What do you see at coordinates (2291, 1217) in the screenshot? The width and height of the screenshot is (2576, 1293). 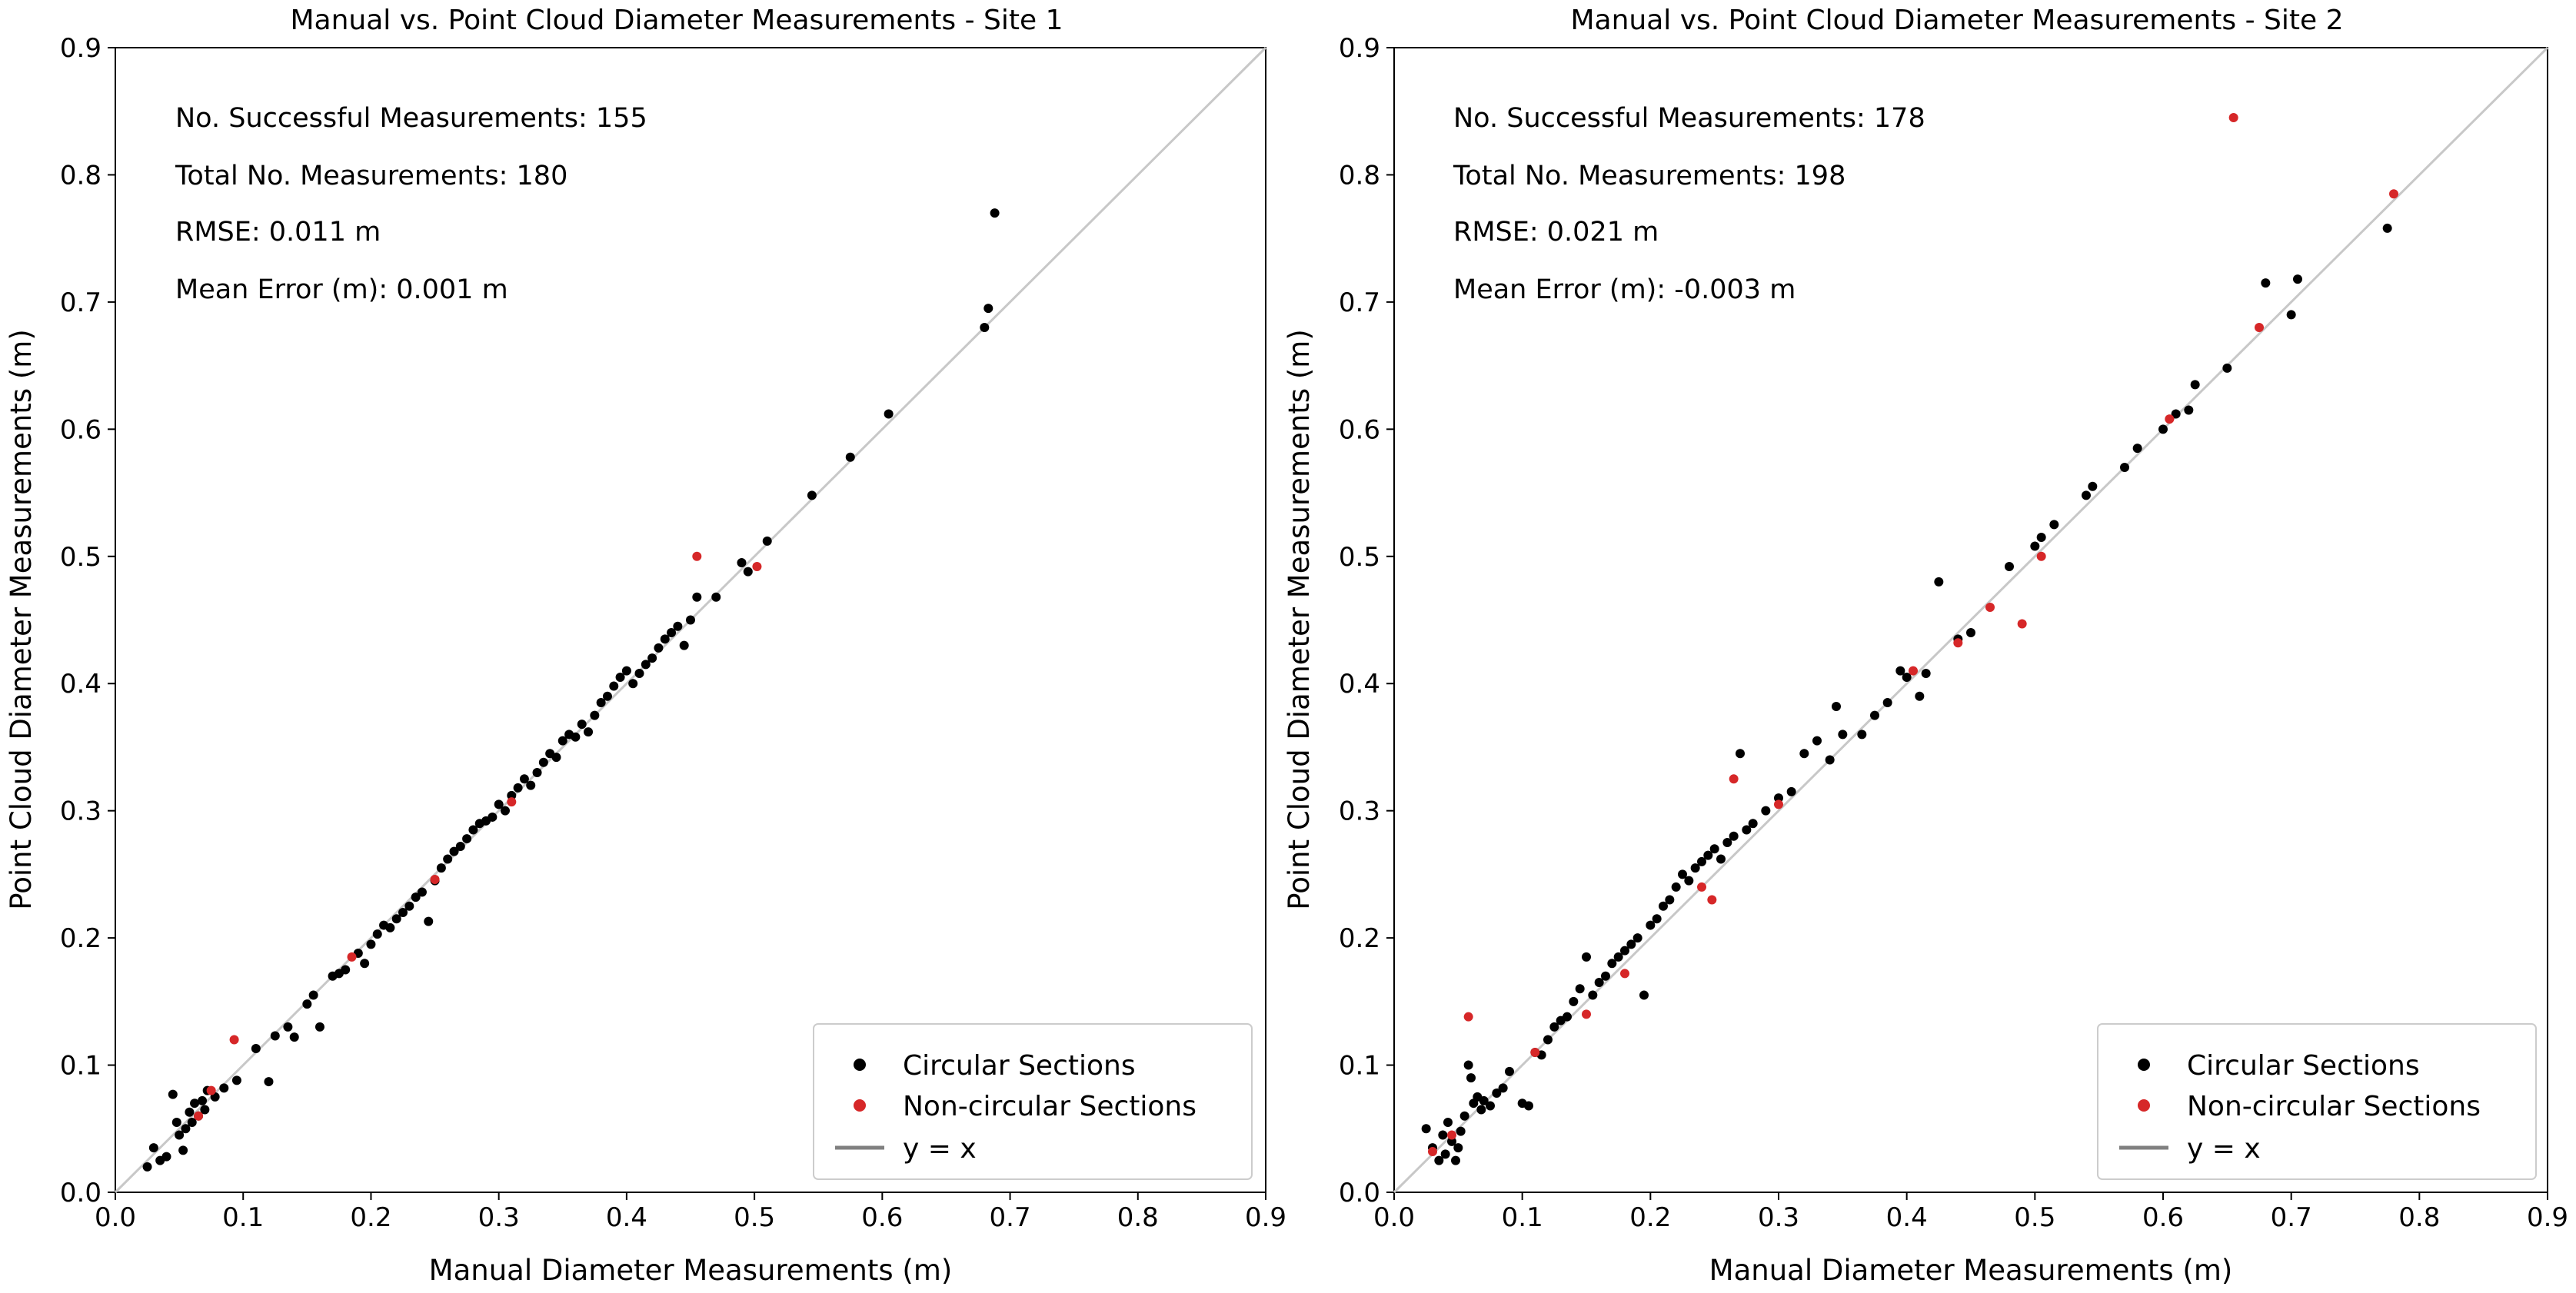 I see `x-tick-label: 0.7` at bounding box center [2291, 1217].